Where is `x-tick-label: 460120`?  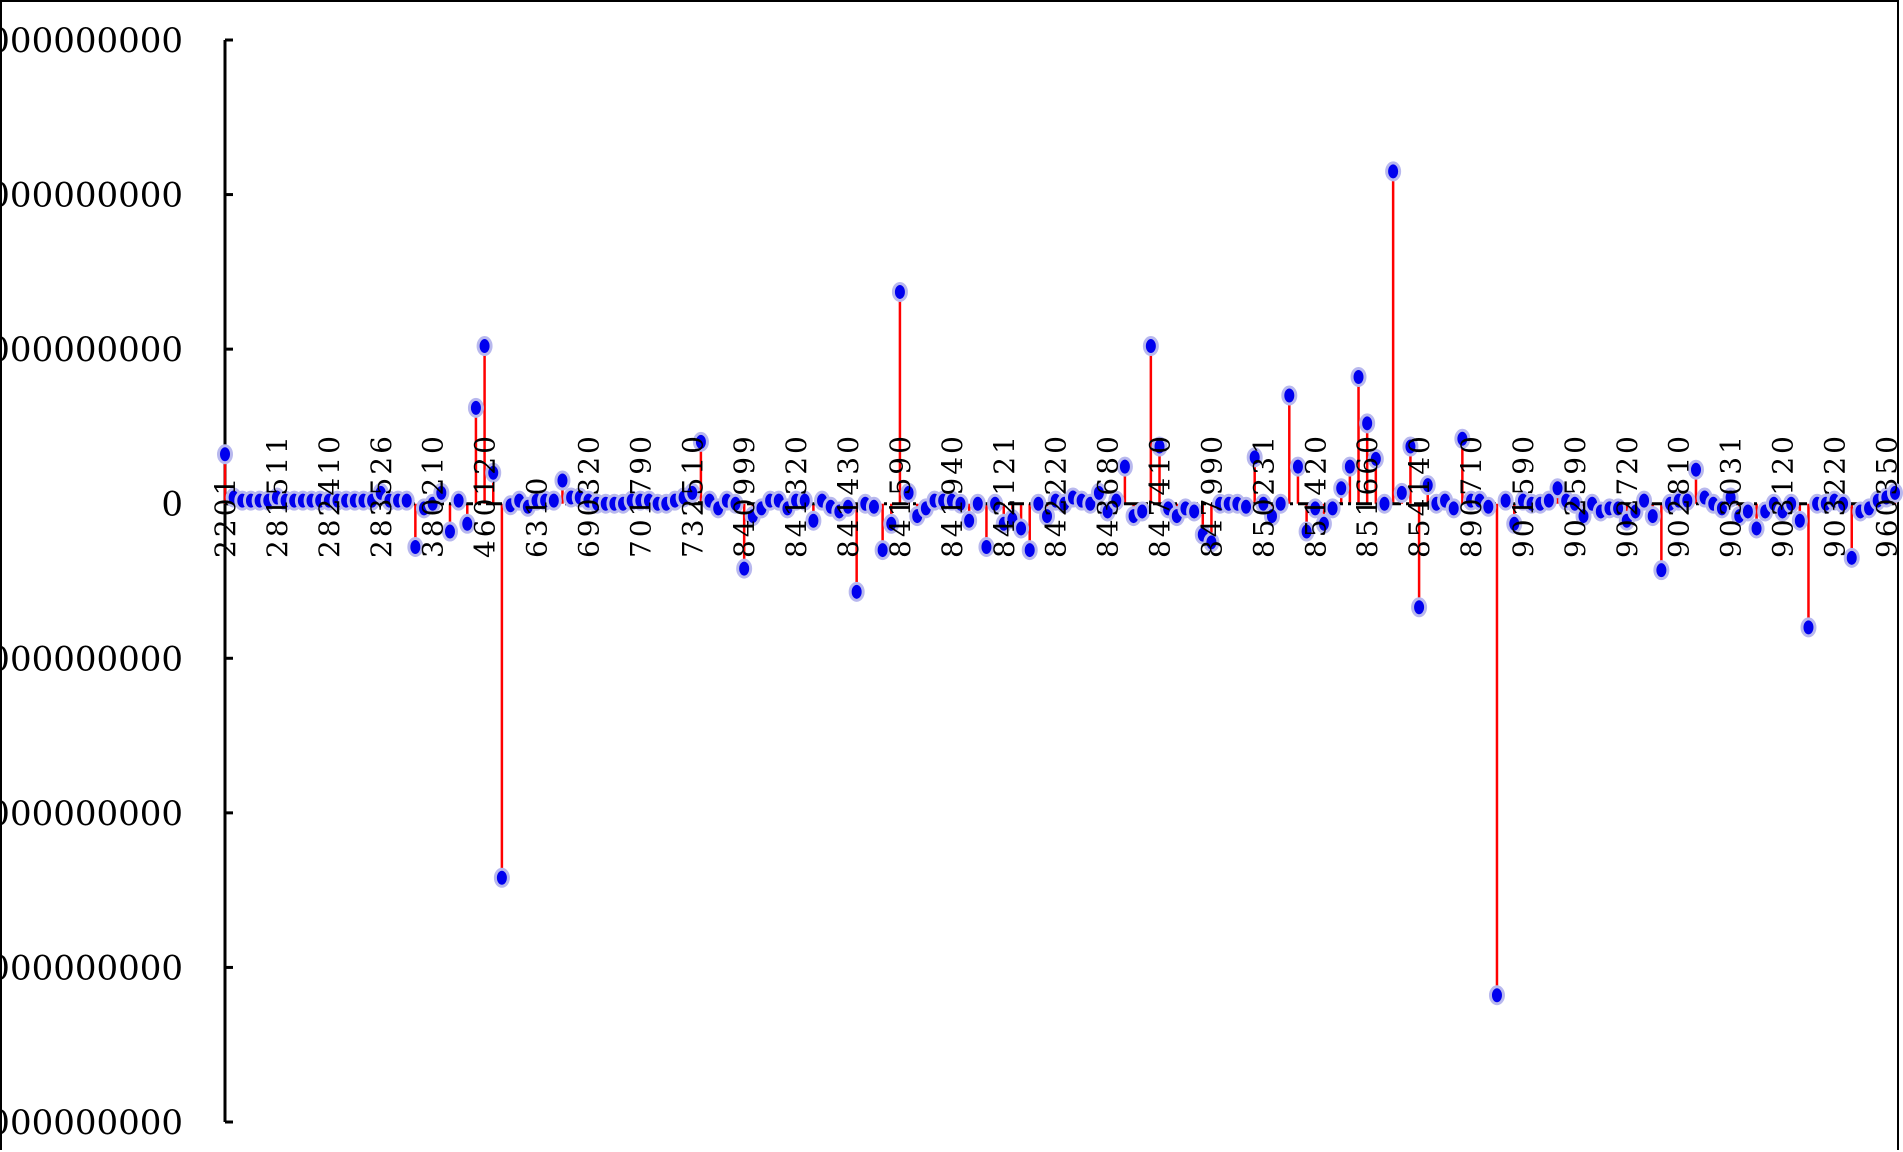
x-tick-label: 460120 is located at coordinates (485, 495).